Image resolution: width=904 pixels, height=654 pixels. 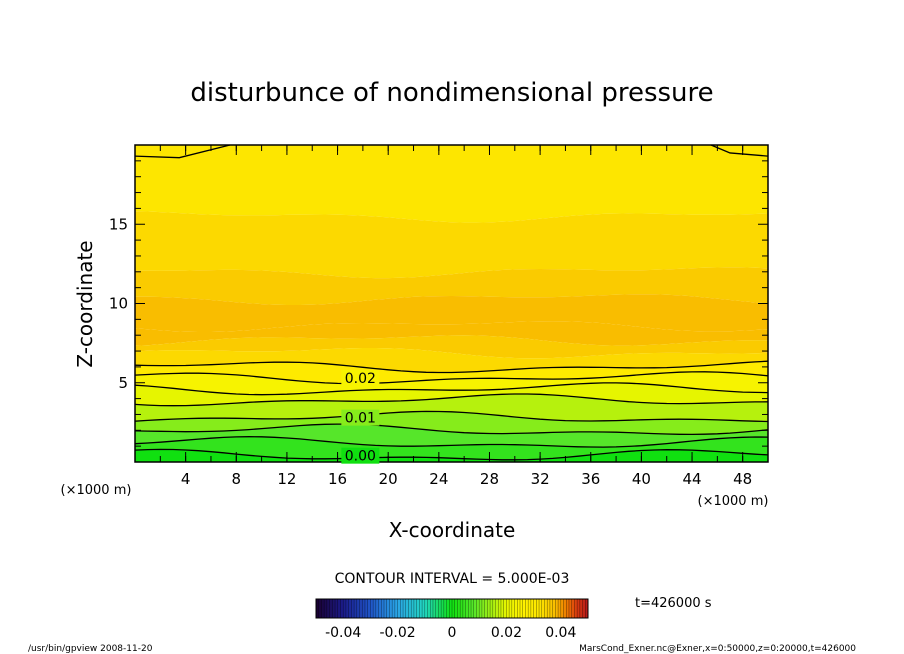 What do you see at coordinates (388, 479) in the screenshot?
I see `x-tick-label: 20` at bounding box center [388, 479].